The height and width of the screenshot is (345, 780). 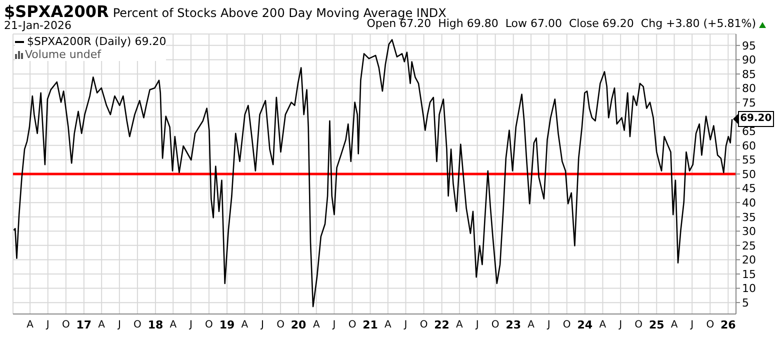 What do you see at coordinates (585, 325) in the screenshot?
I see `x-tick-label: 24` at bounding box center [585, 325].